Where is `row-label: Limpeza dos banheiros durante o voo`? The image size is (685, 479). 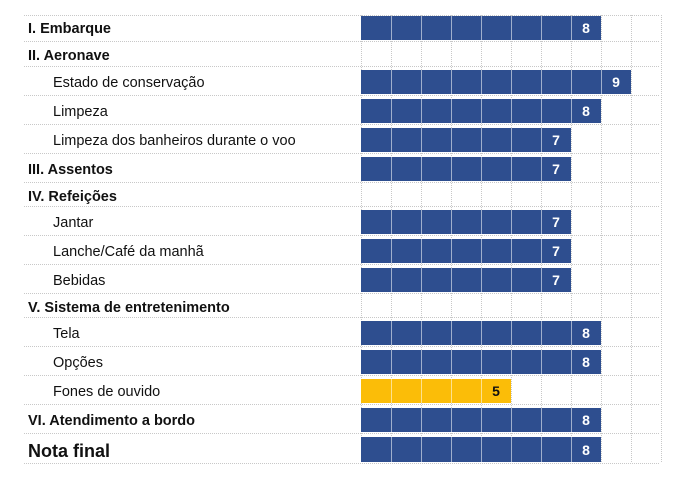
row-label: Limpeza dos banheiros durante o voo is located at coordinates (174, 141).